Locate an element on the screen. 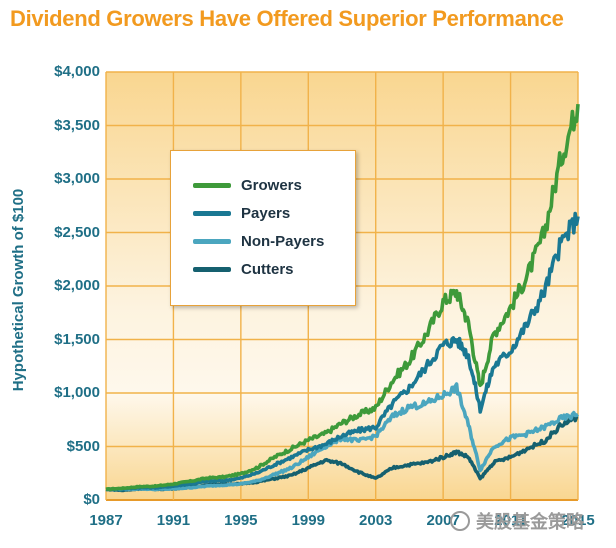 The width and height of the screenshot is (616, 548). x-tick-label: 1999 is located at coordinates (308, 520).